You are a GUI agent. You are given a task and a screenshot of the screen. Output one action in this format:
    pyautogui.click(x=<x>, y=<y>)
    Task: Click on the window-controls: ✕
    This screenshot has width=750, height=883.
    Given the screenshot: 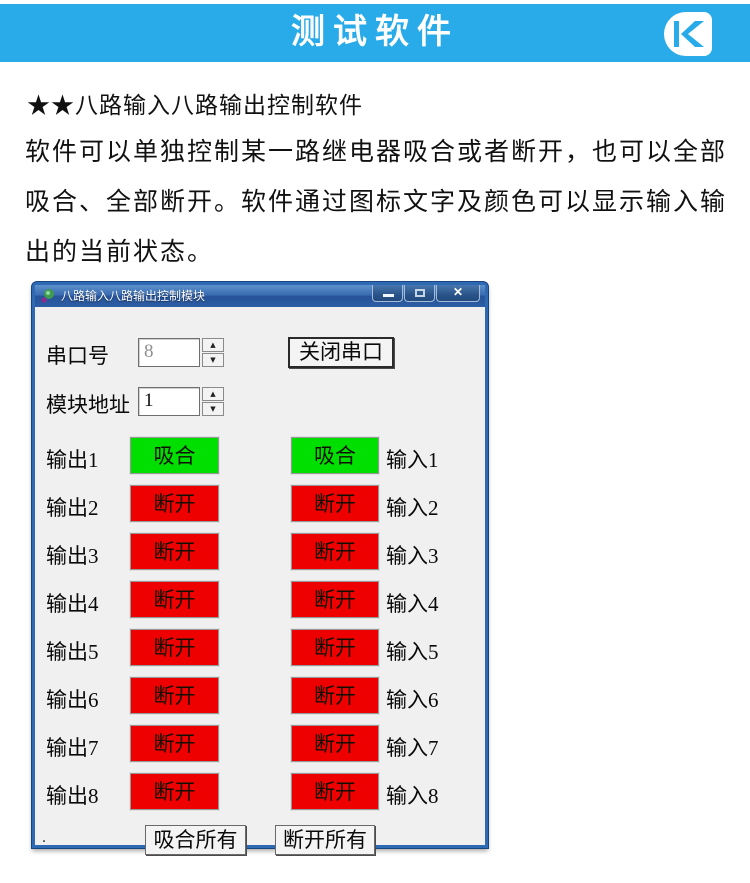 What is the action you would take?
    pyautogui.click(x=426, y=293)
    